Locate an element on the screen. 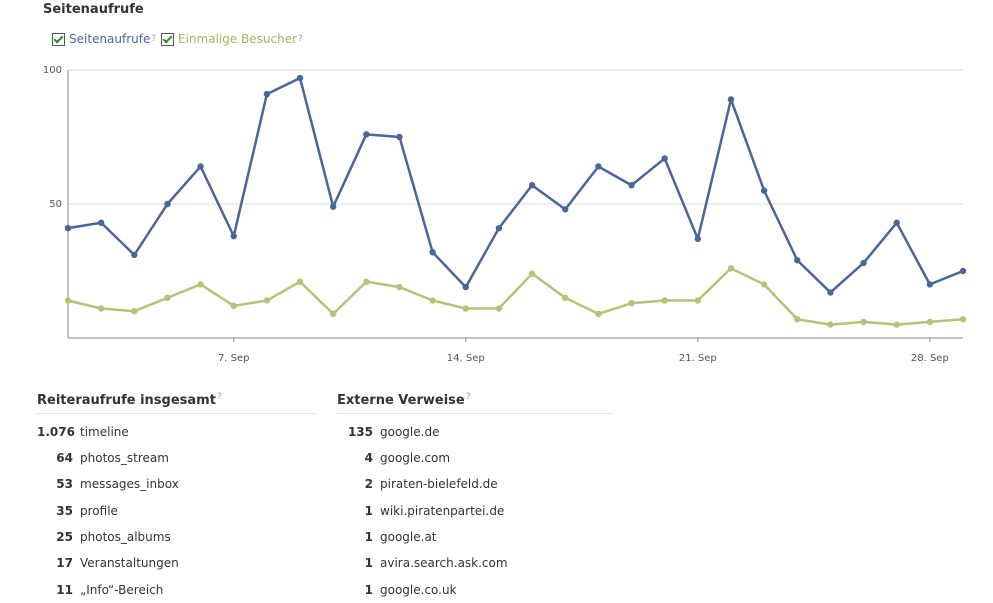 The image size is (993, 603). table-title: Externe Verweise is located at coordinates (401, 401).